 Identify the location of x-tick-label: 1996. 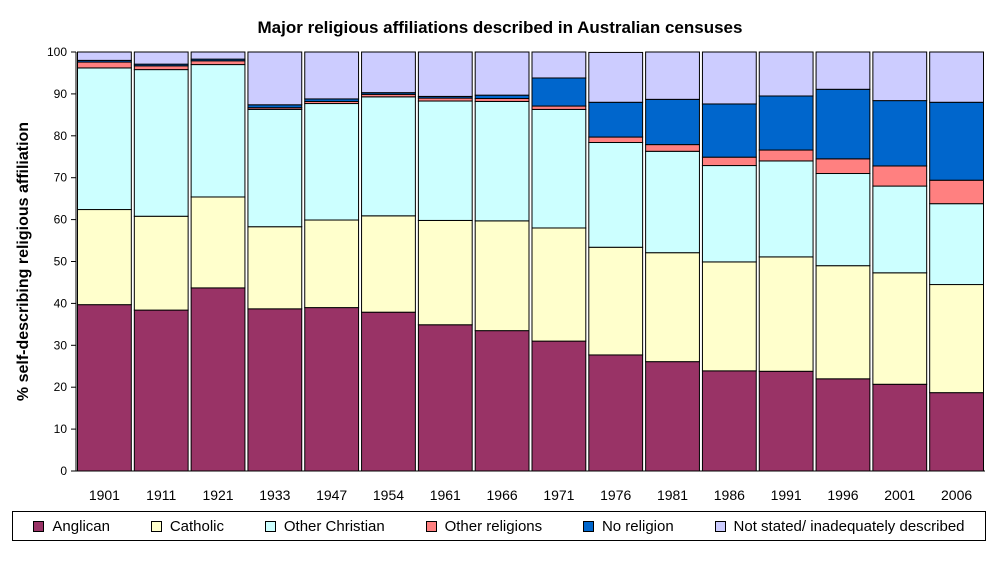
(842, 495).